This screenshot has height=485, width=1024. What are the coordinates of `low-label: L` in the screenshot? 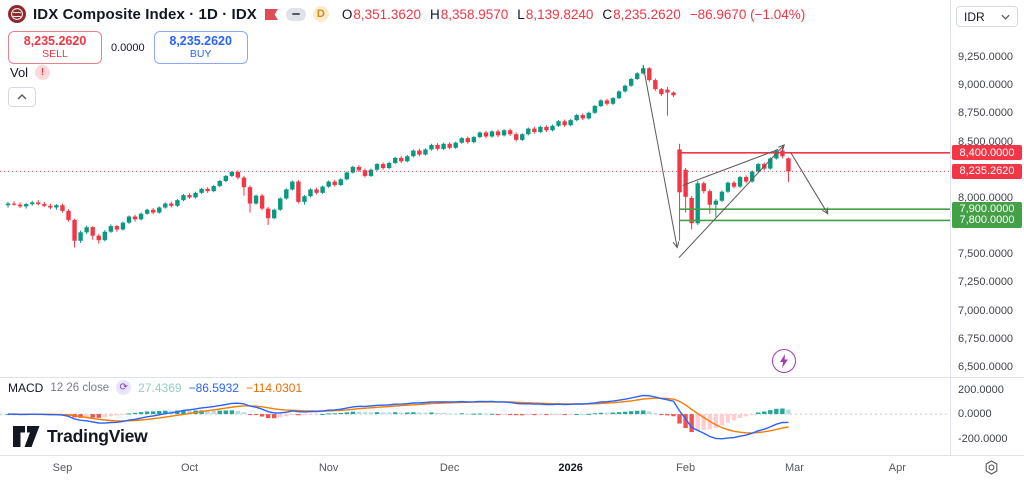 It's located at (521, 14).